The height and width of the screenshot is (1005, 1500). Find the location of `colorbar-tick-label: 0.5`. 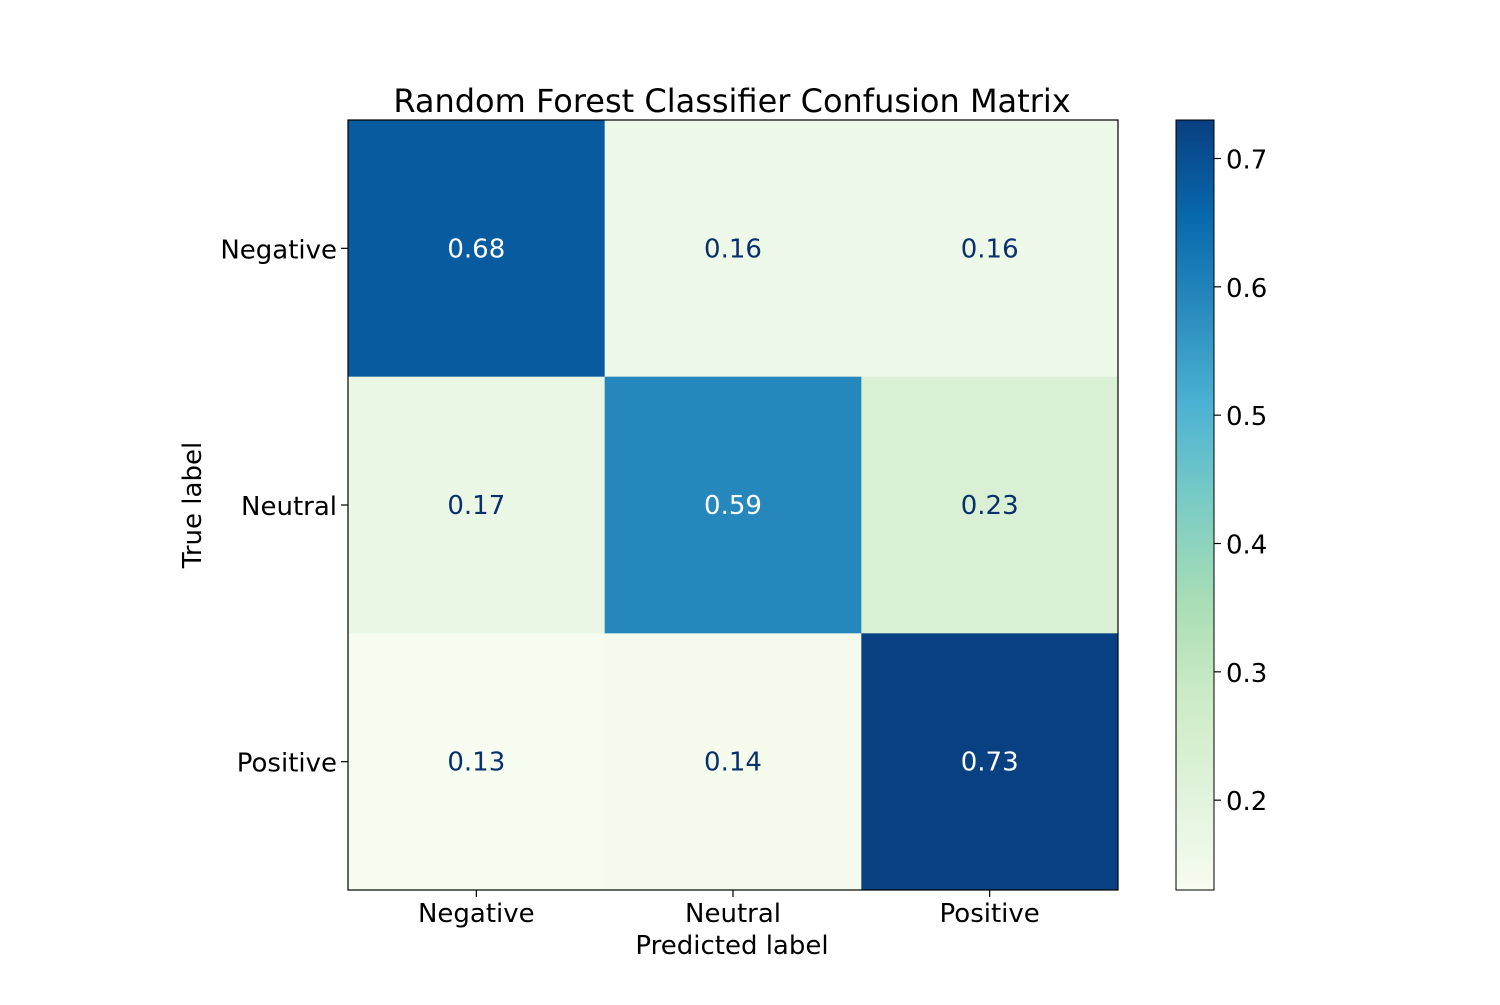

colorbar-tick-label: 0.5 is located at coordinates (1246, 417).